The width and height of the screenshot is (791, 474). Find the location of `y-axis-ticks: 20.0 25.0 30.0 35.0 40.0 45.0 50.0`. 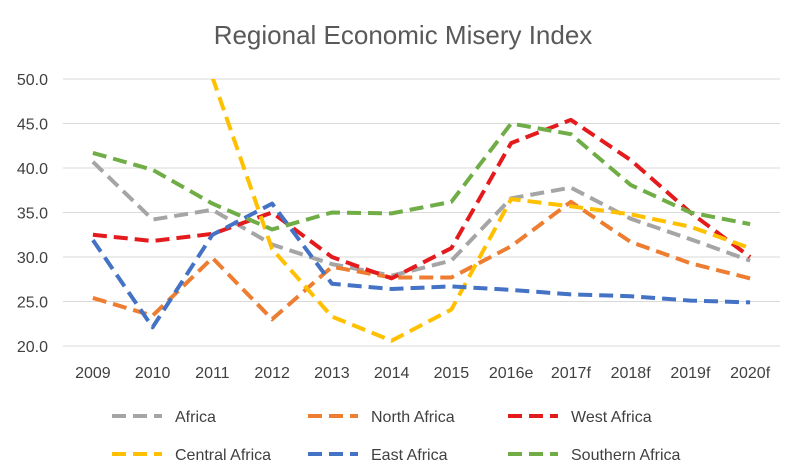

y-axis-ticks: 20.0 25.0 30.0 35.0 40.0 45.0 50.0 is located at coordinates (32, 214).